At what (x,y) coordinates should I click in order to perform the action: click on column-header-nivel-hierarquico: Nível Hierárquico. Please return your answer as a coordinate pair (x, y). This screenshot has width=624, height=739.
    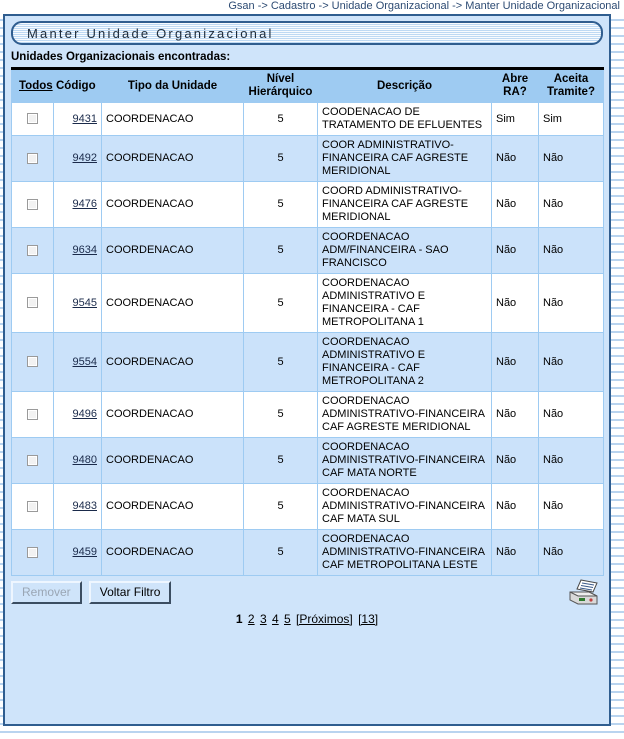
    Looking at the image, I should click on (280, 85).